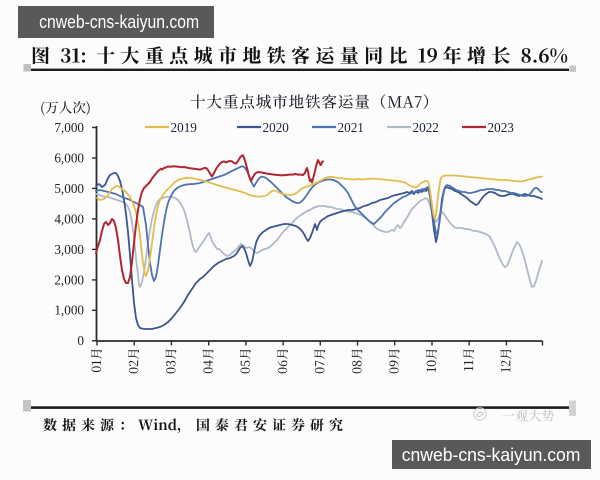 Image resolution: width=600 pixels, height=480 pixels. Describe the element at coordinates (69, 279) in the screenshot. I see `svg-text: 2,000` at that location.